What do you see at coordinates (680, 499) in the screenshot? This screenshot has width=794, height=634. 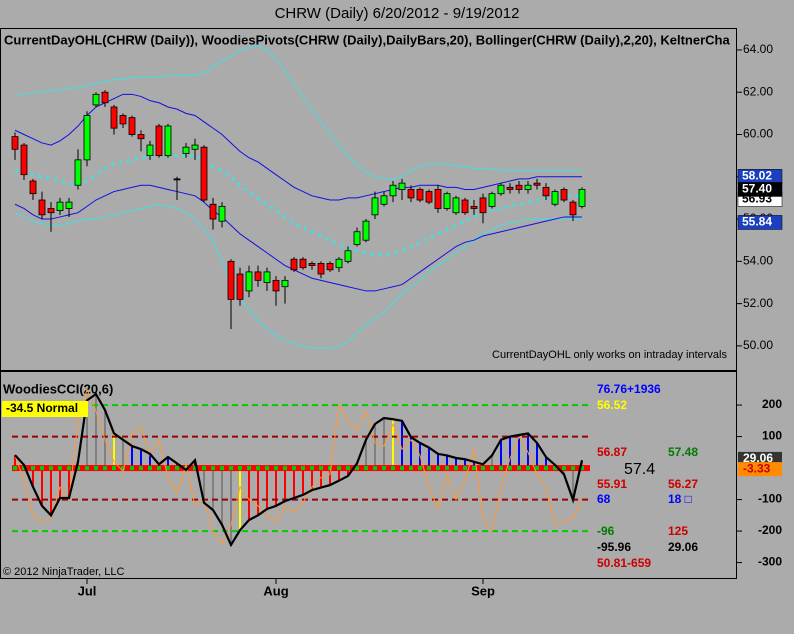 I see `readout: 18 □` at bounding box center [680, 499].